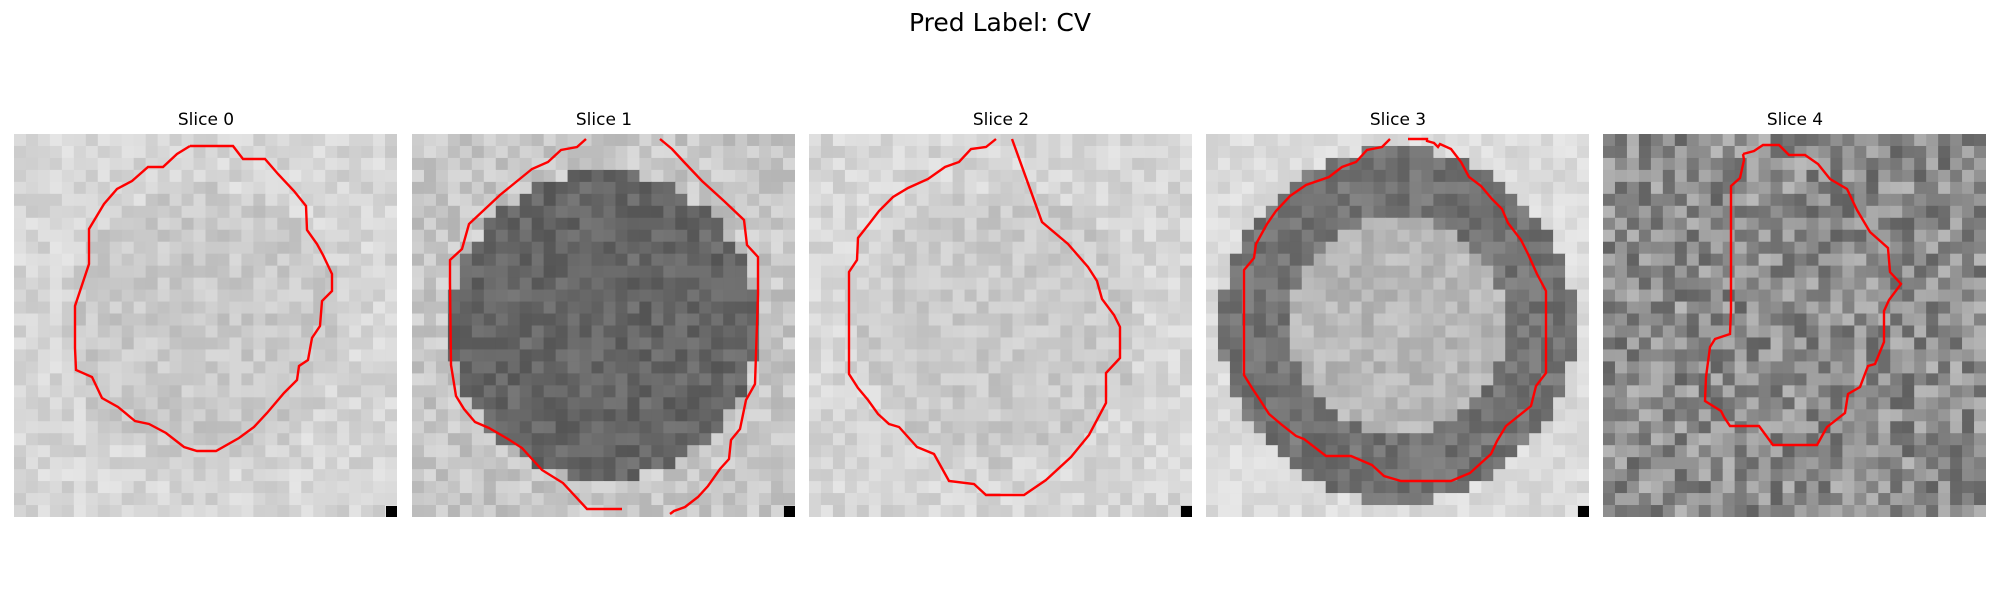 This screenshot has height=600, width=2000. I want to click on slice-0-contour, so click(203, 298).